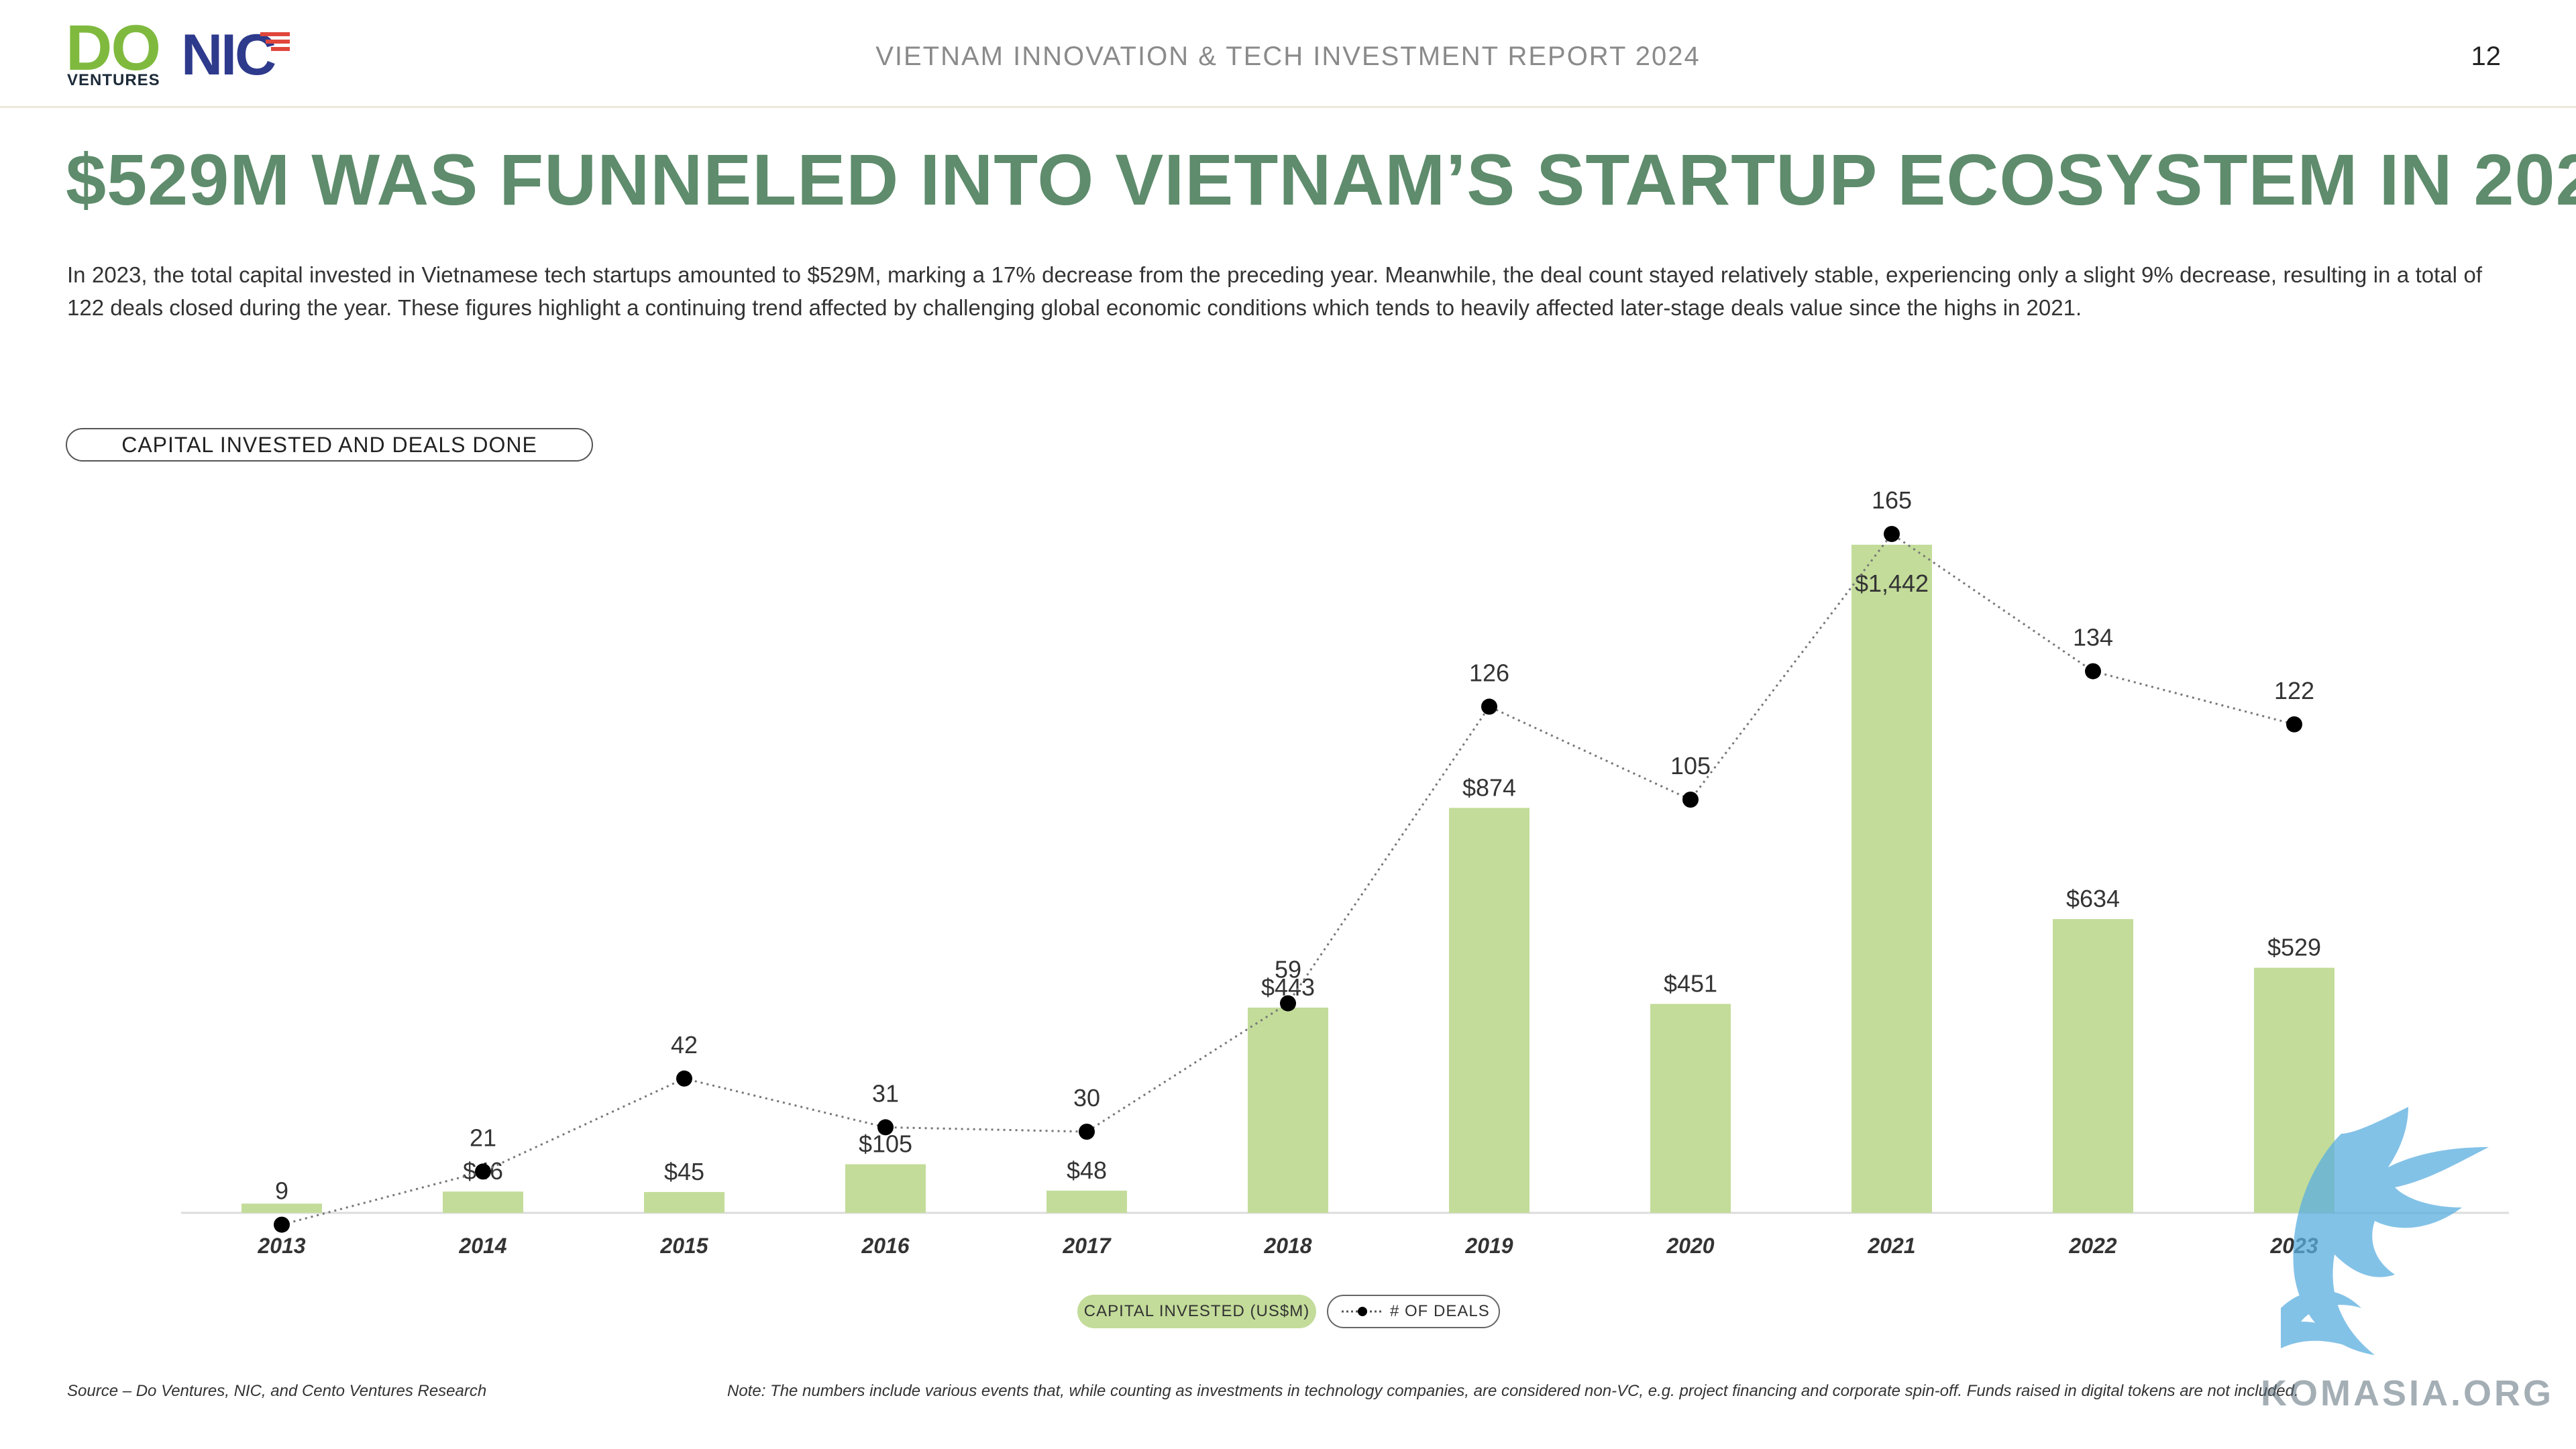 The width and height of the screenshot is (2576, 1449). Describe the element at coordinates (1690, 1246) in the screenshot. I see `x-tick-2020: 2020` at that location.